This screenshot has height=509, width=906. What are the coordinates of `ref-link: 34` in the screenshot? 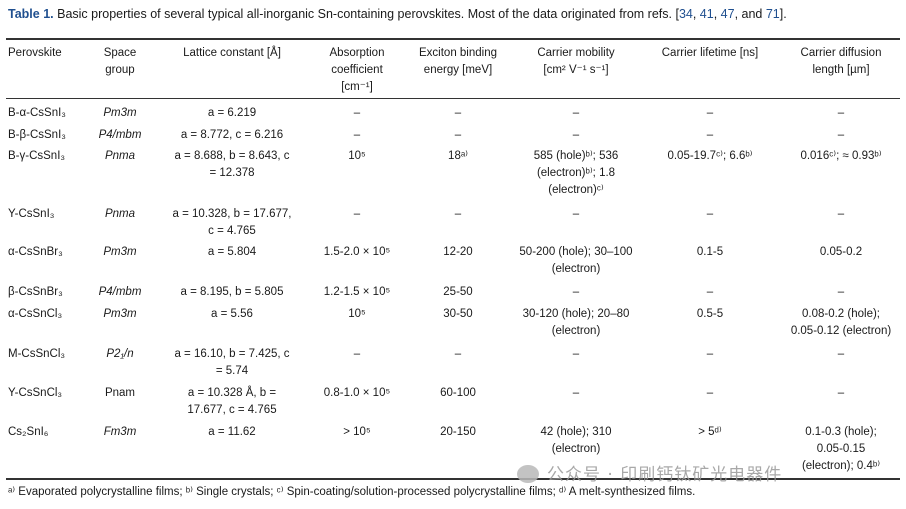 It's located at (685, 14).